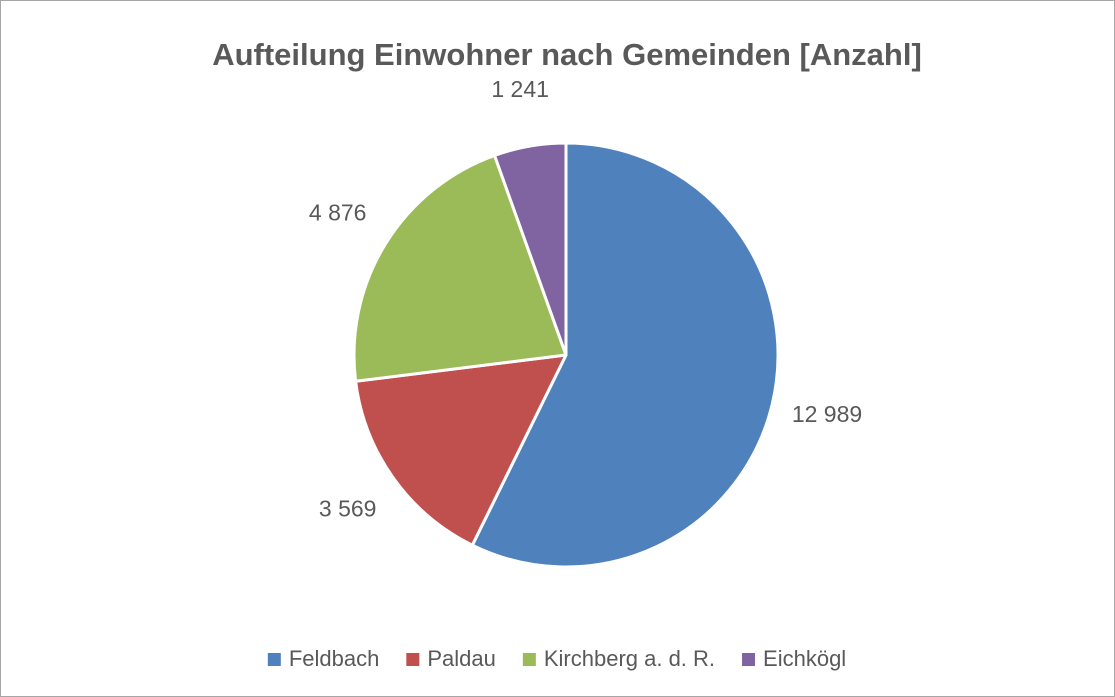 This screenshot has width=1115, height=697. Describe the element at coordinates (804, 658) in the screenshot. I see `legend-label: Eichkögl` at that location.